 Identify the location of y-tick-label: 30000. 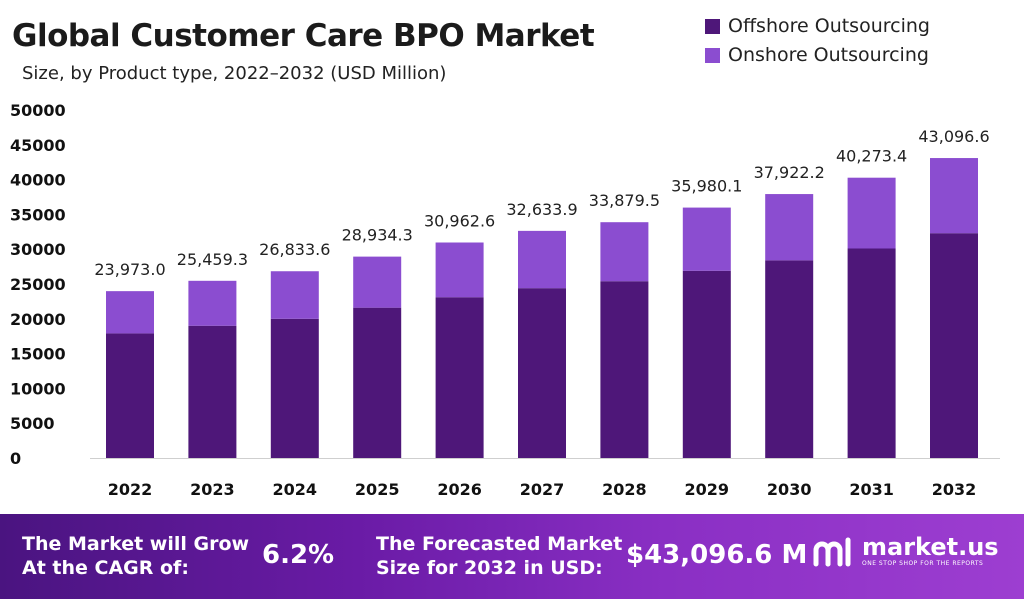
(38, 249).